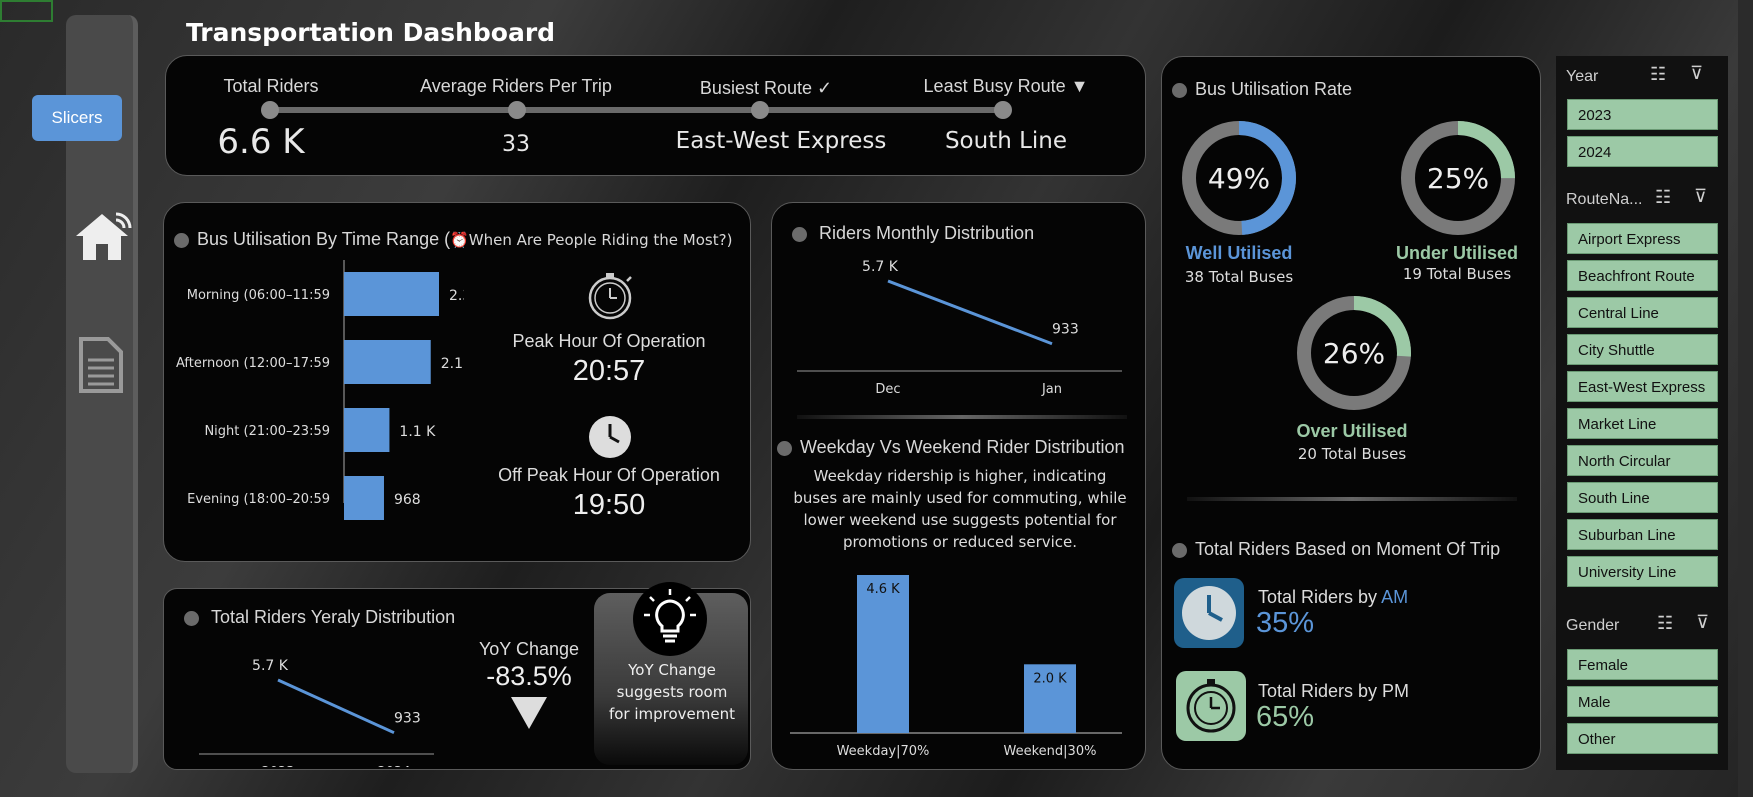 Image resolution: width=1753 pixels, height=797 pixels. I want to click on kpi-total-riders-value: 6.6 K, so click(261, 142).